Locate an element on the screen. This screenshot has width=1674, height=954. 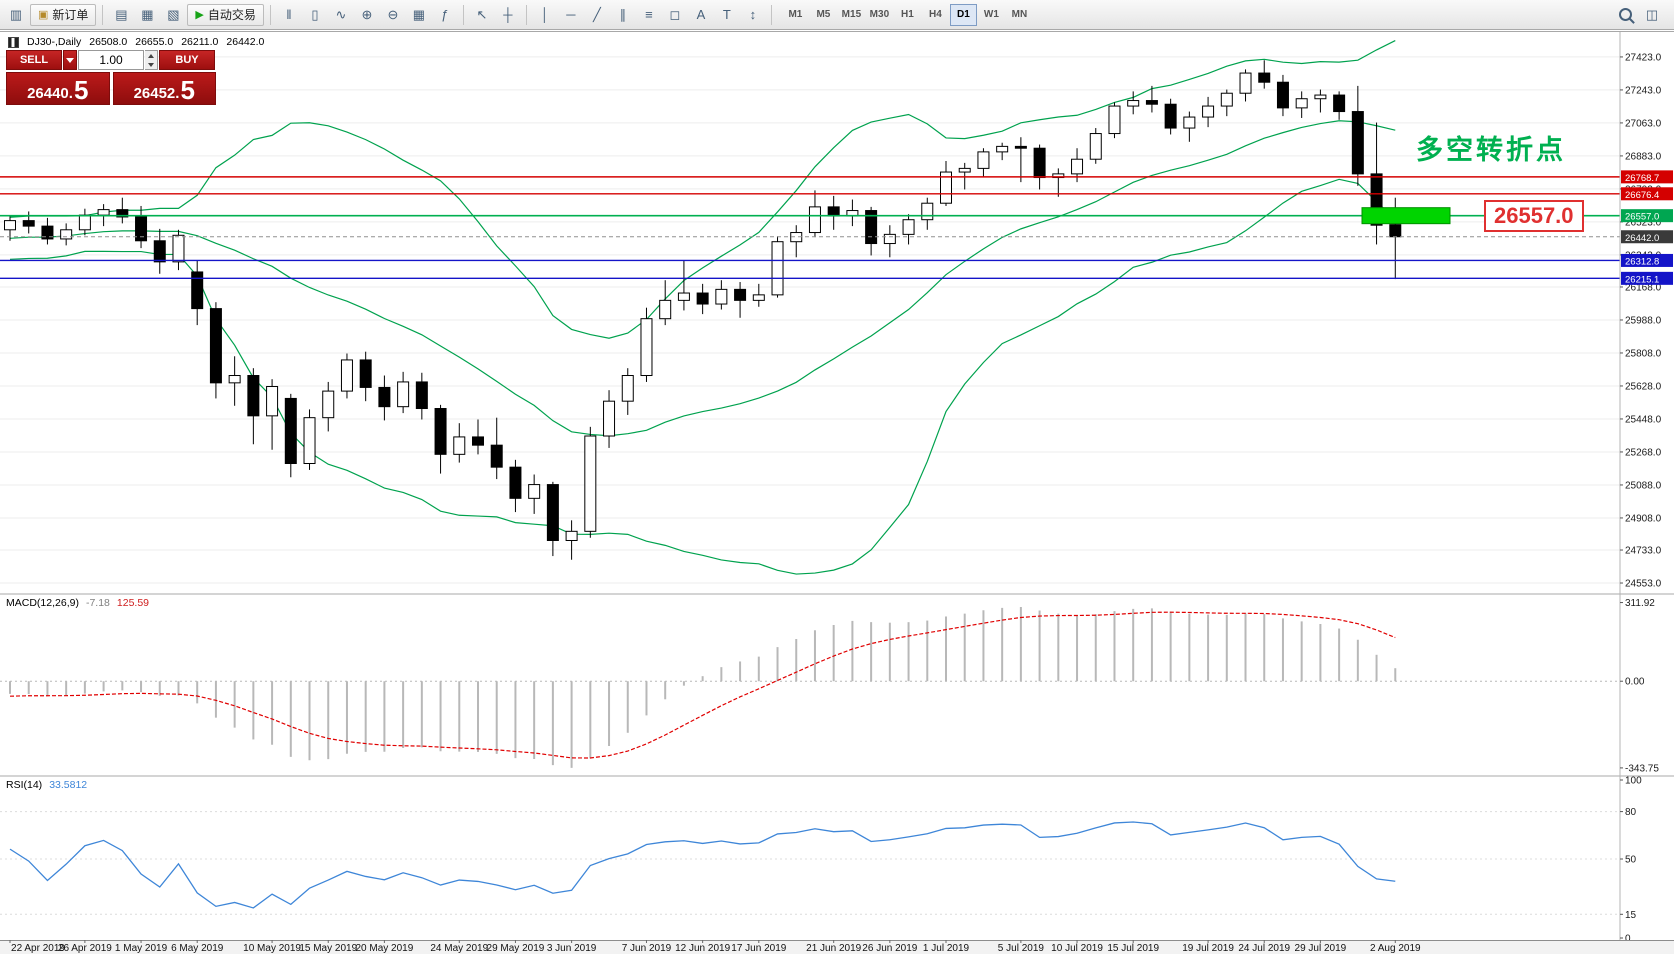
svg-text: 80 is located at coordinates (1631, 812).